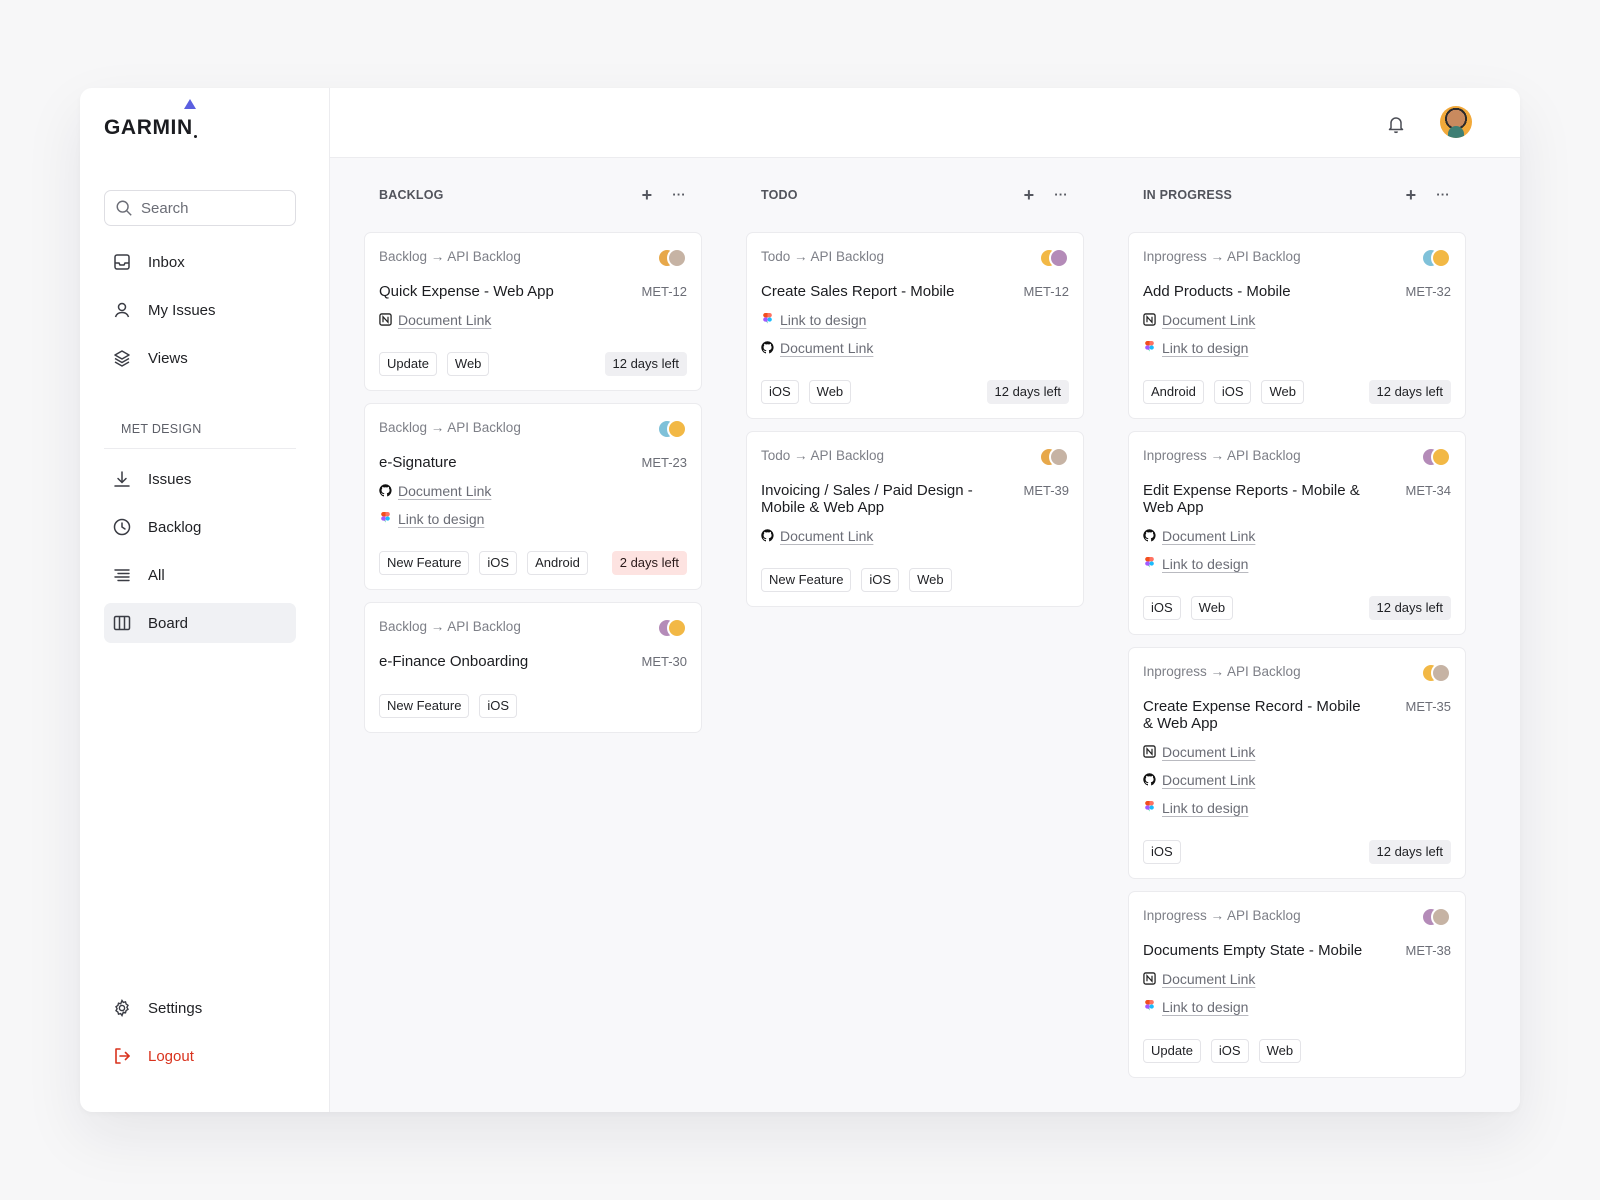  Describe the element at coordinates (122, 623) in the screenshot. I see `columns-icon` at that location.